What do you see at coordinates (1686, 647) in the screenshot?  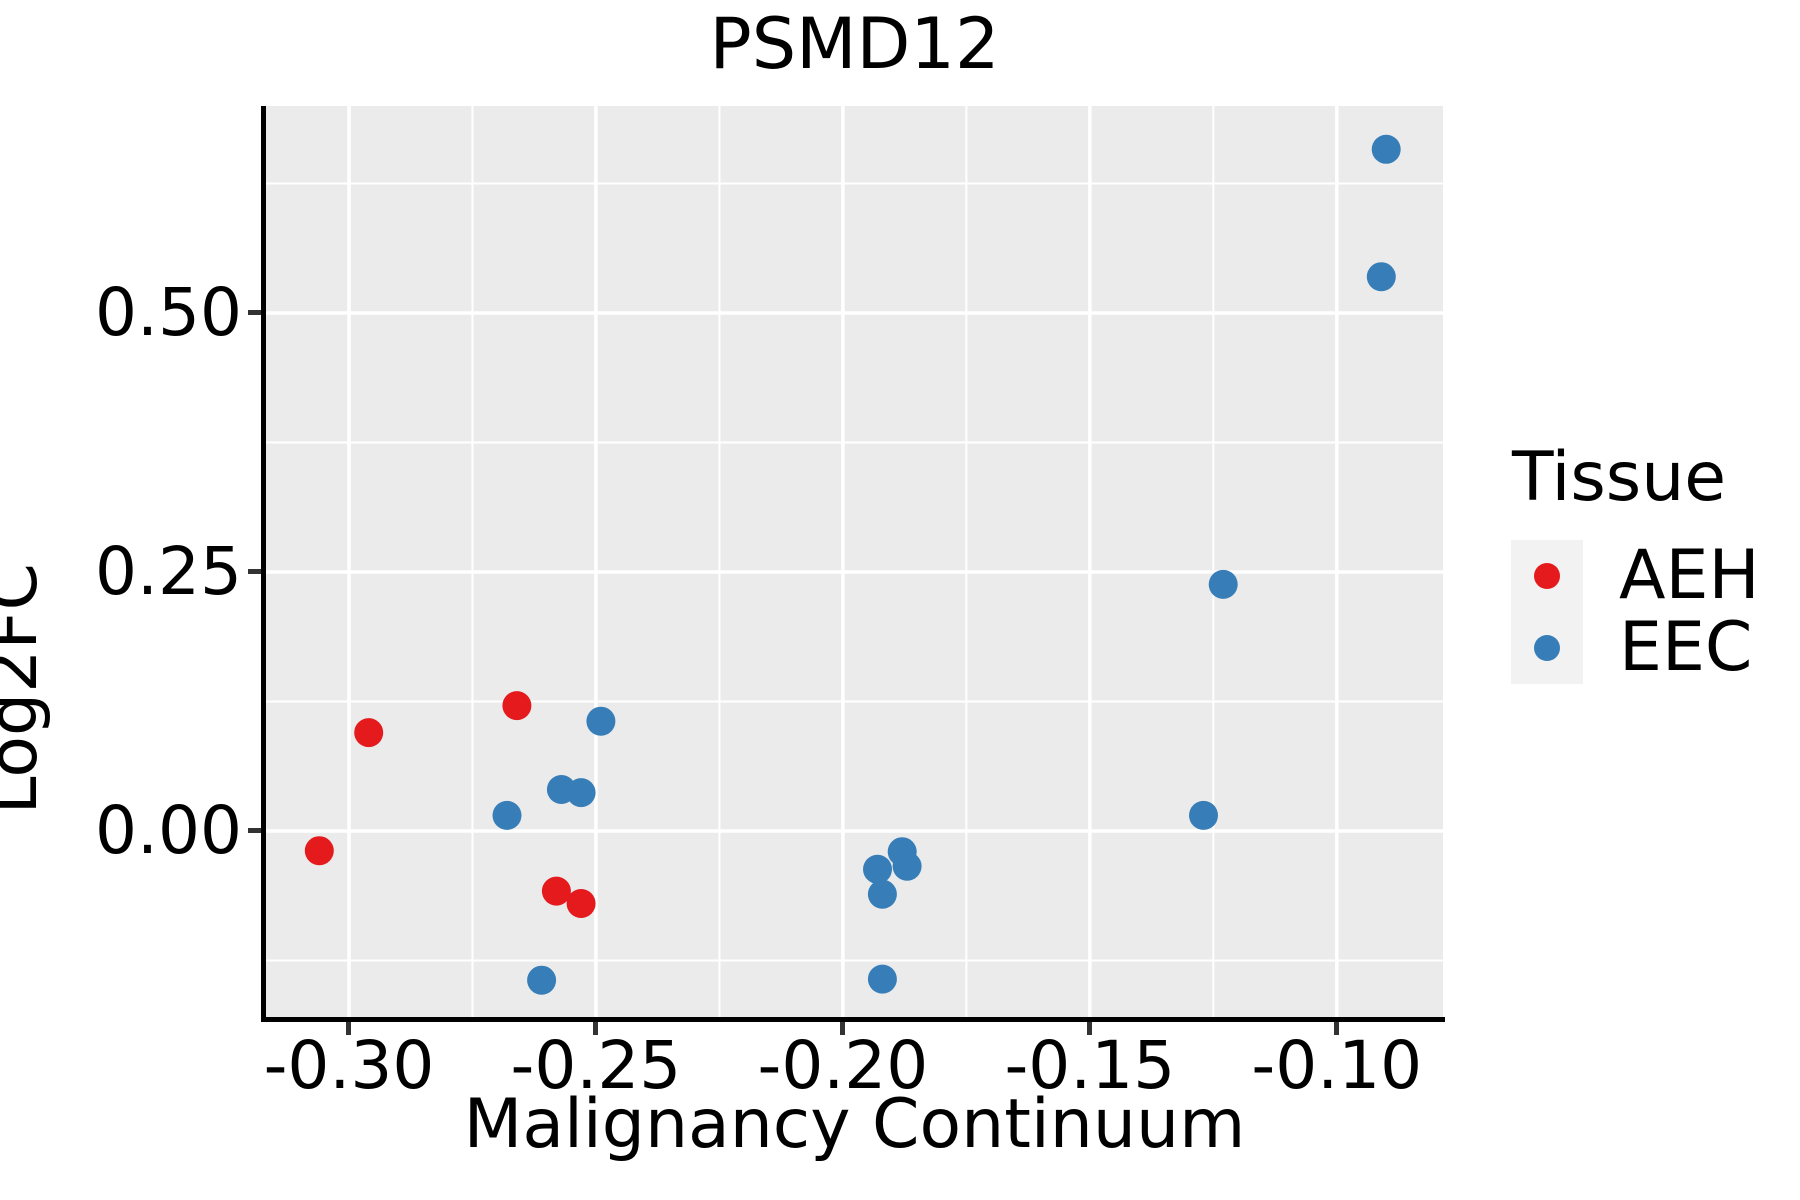 I see `legend-label-eec: EEC` at bounding box center [1686, 647].